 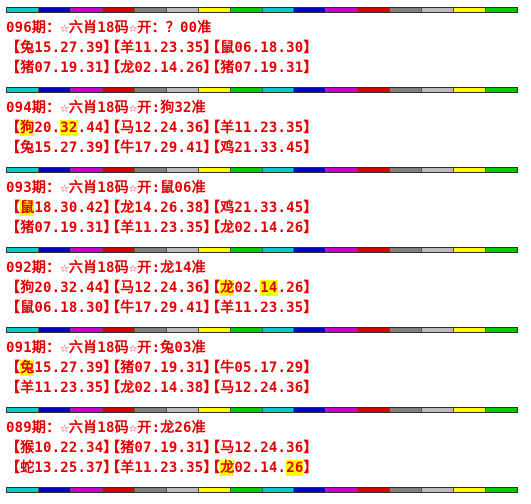 I want to click on group-text: 【龙14.26.38】, so click(x=162, y=208).